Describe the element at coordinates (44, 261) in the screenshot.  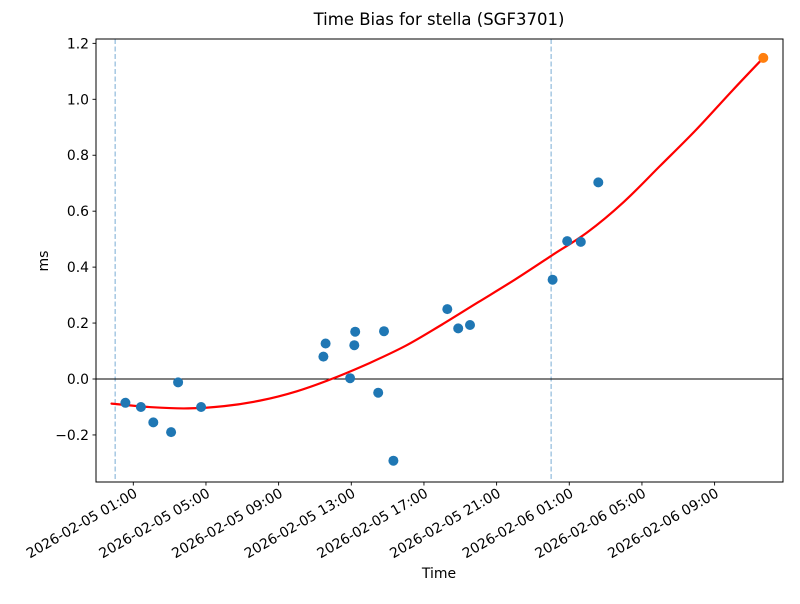
I see `y-axis-label: ms` at that location.